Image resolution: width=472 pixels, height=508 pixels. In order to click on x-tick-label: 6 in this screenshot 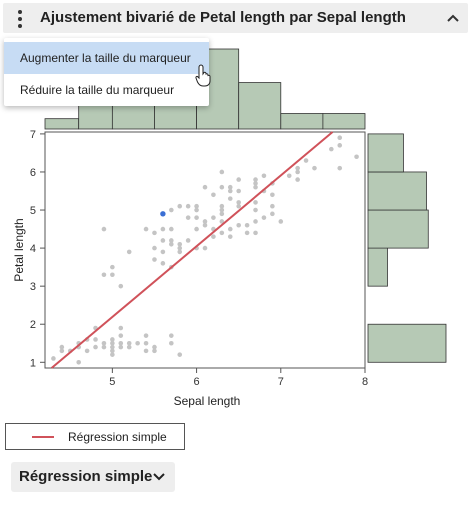, I will do `click(197, 382)`.